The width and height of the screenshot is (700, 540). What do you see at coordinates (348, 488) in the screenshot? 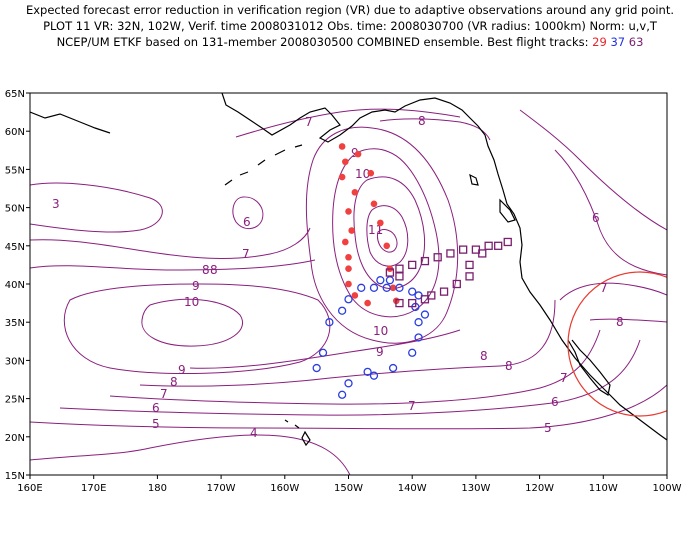
I see `lon-tick-label: 150W` at bounding box center [348, 488].